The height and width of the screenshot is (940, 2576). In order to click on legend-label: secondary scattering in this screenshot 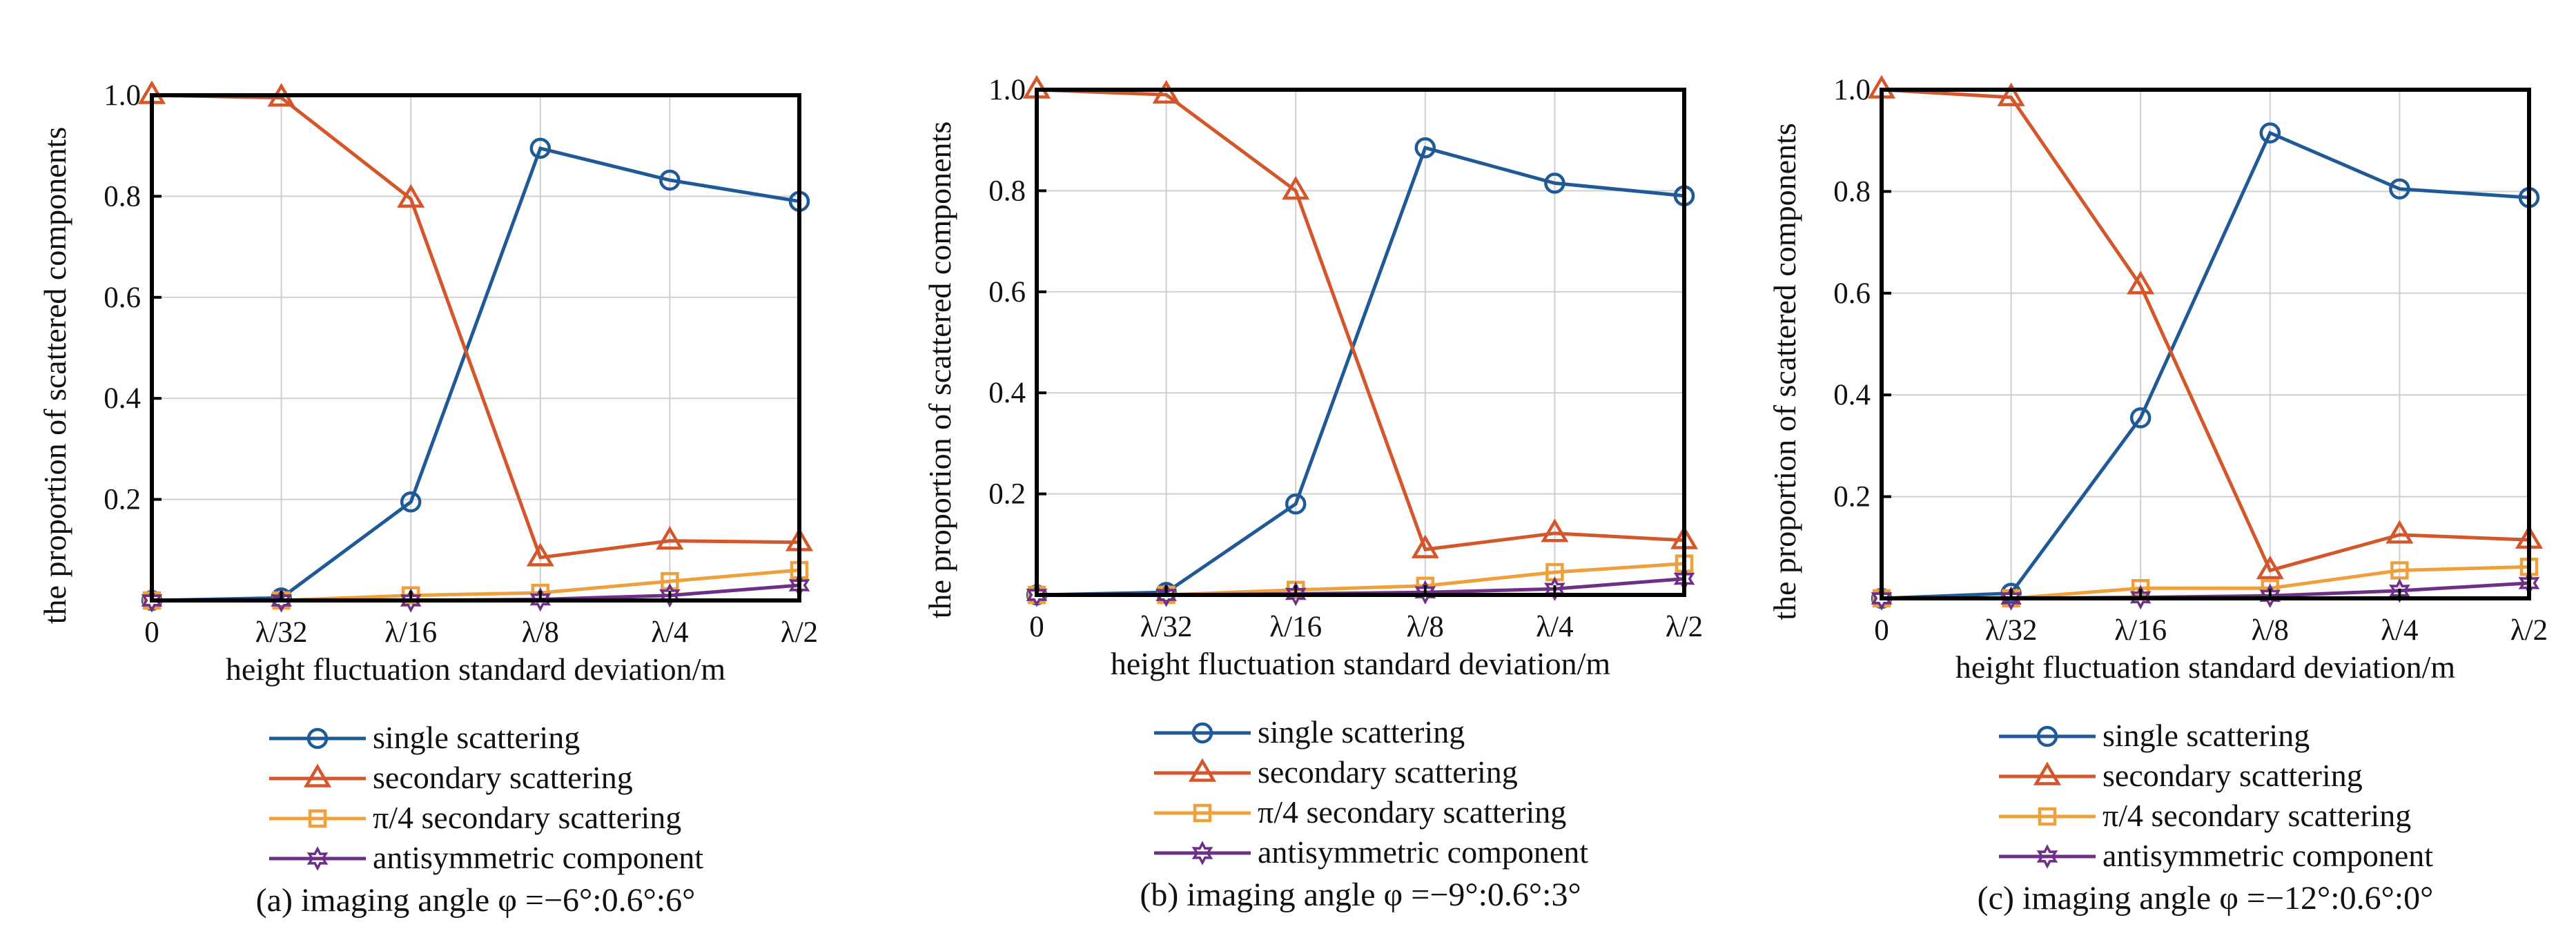, I will do `click(503, 777)`.